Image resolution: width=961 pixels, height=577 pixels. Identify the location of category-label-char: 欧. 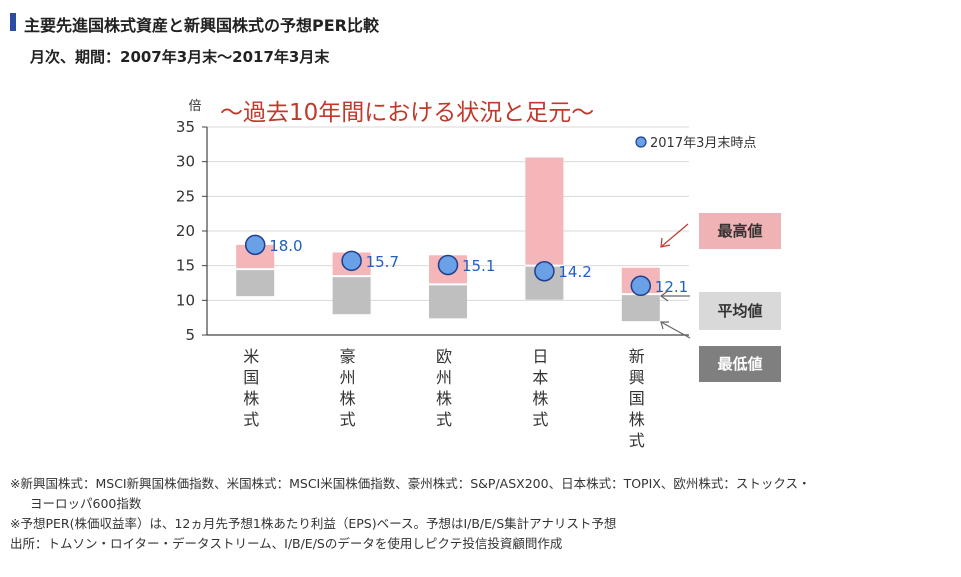
(444, 356).